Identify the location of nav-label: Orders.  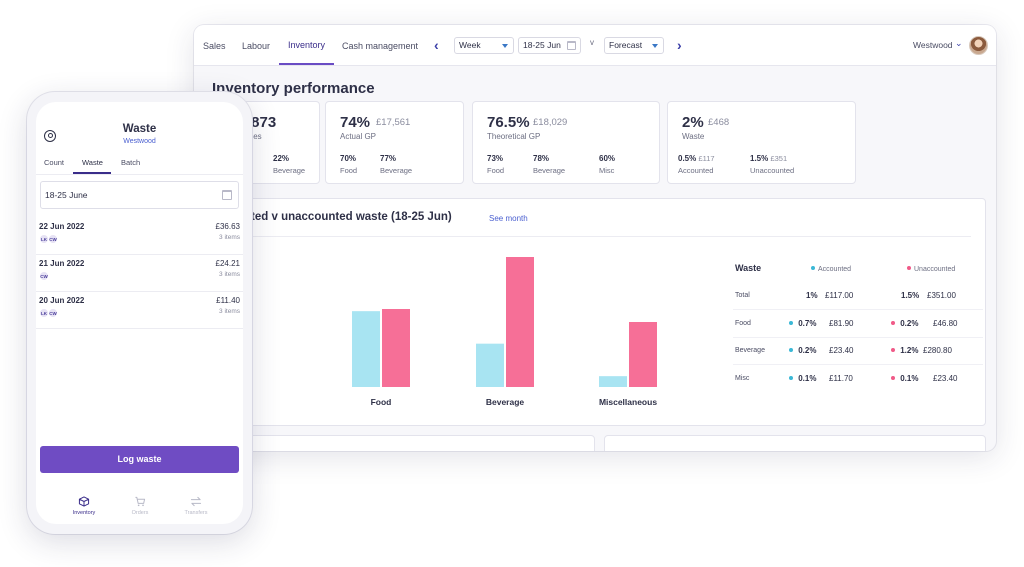
(140, 513).